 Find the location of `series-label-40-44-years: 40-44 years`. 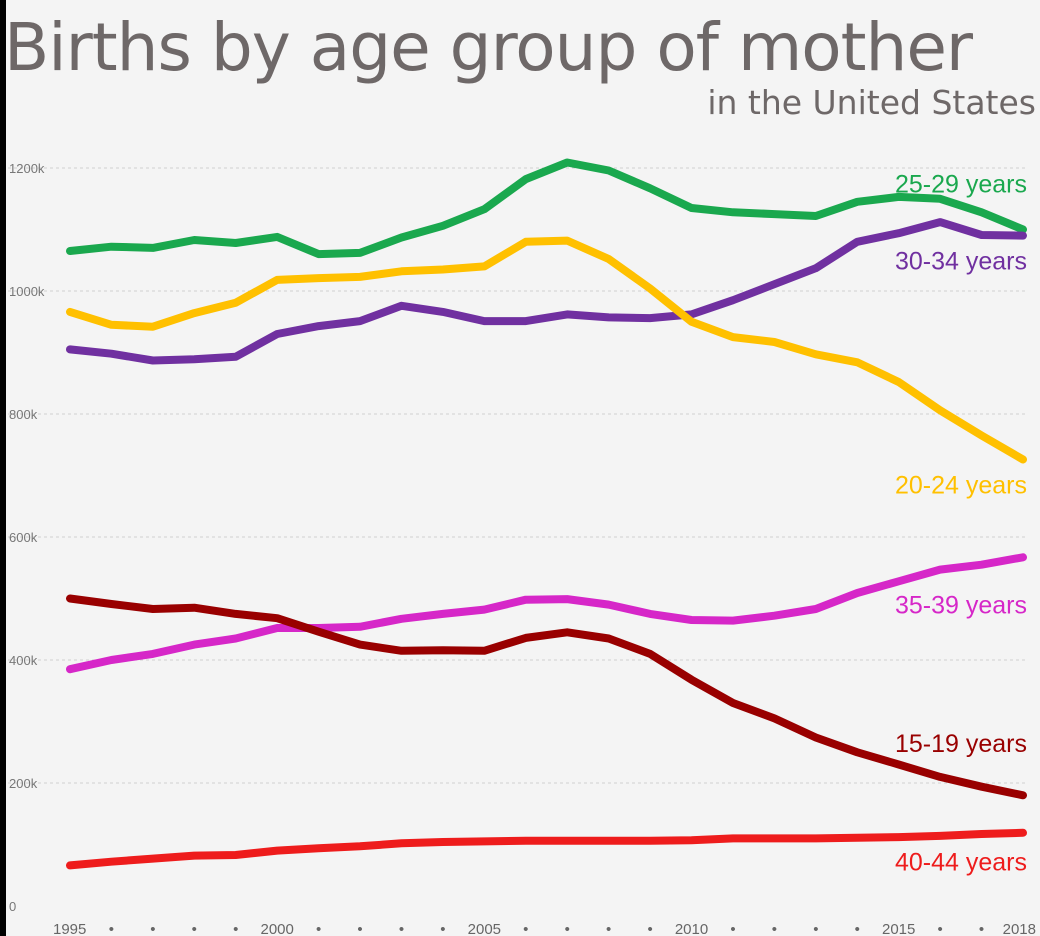

series-label-40-44-years: 40-44 years is located at coordinates (961, 863).